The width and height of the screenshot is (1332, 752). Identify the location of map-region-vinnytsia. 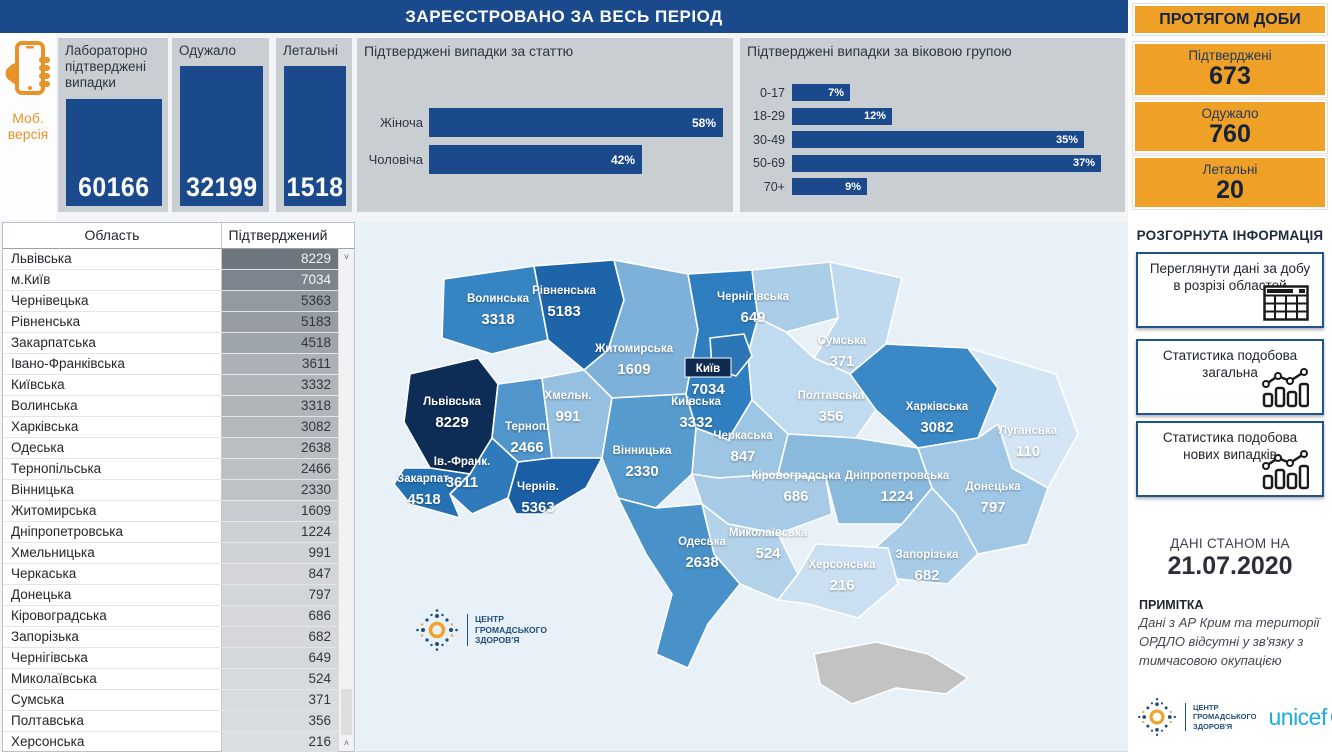
(649, 451).